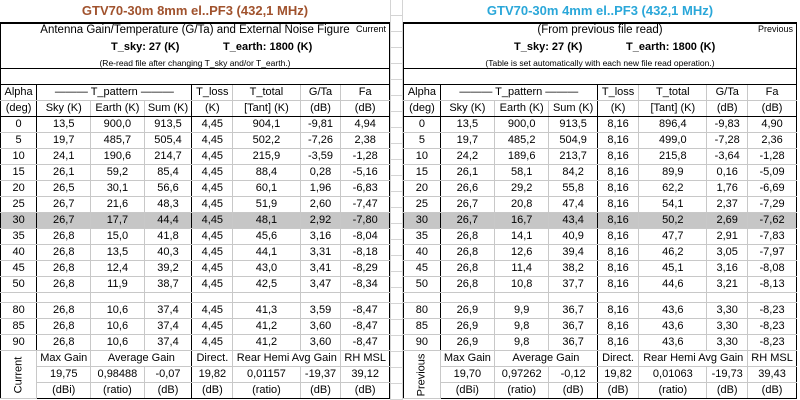 The width and height of the screenshot is (800, 400). Describe the element at coordinates (673, 93) in the screenshot. I see `col-header-t-total: T_total` at that location.